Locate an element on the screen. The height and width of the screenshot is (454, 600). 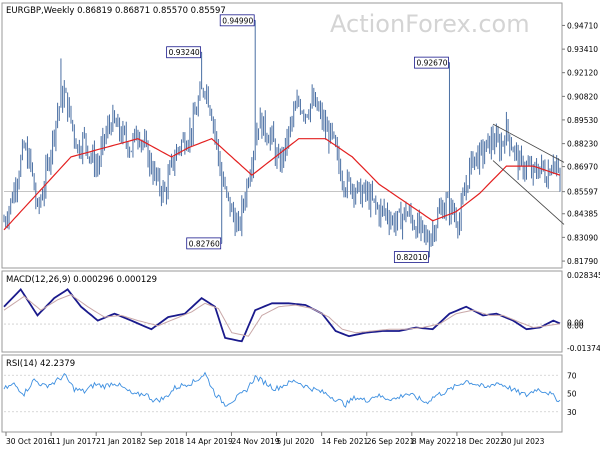
time-tick-label: 26 Sep 2021 is located at coordinates (391, 441).